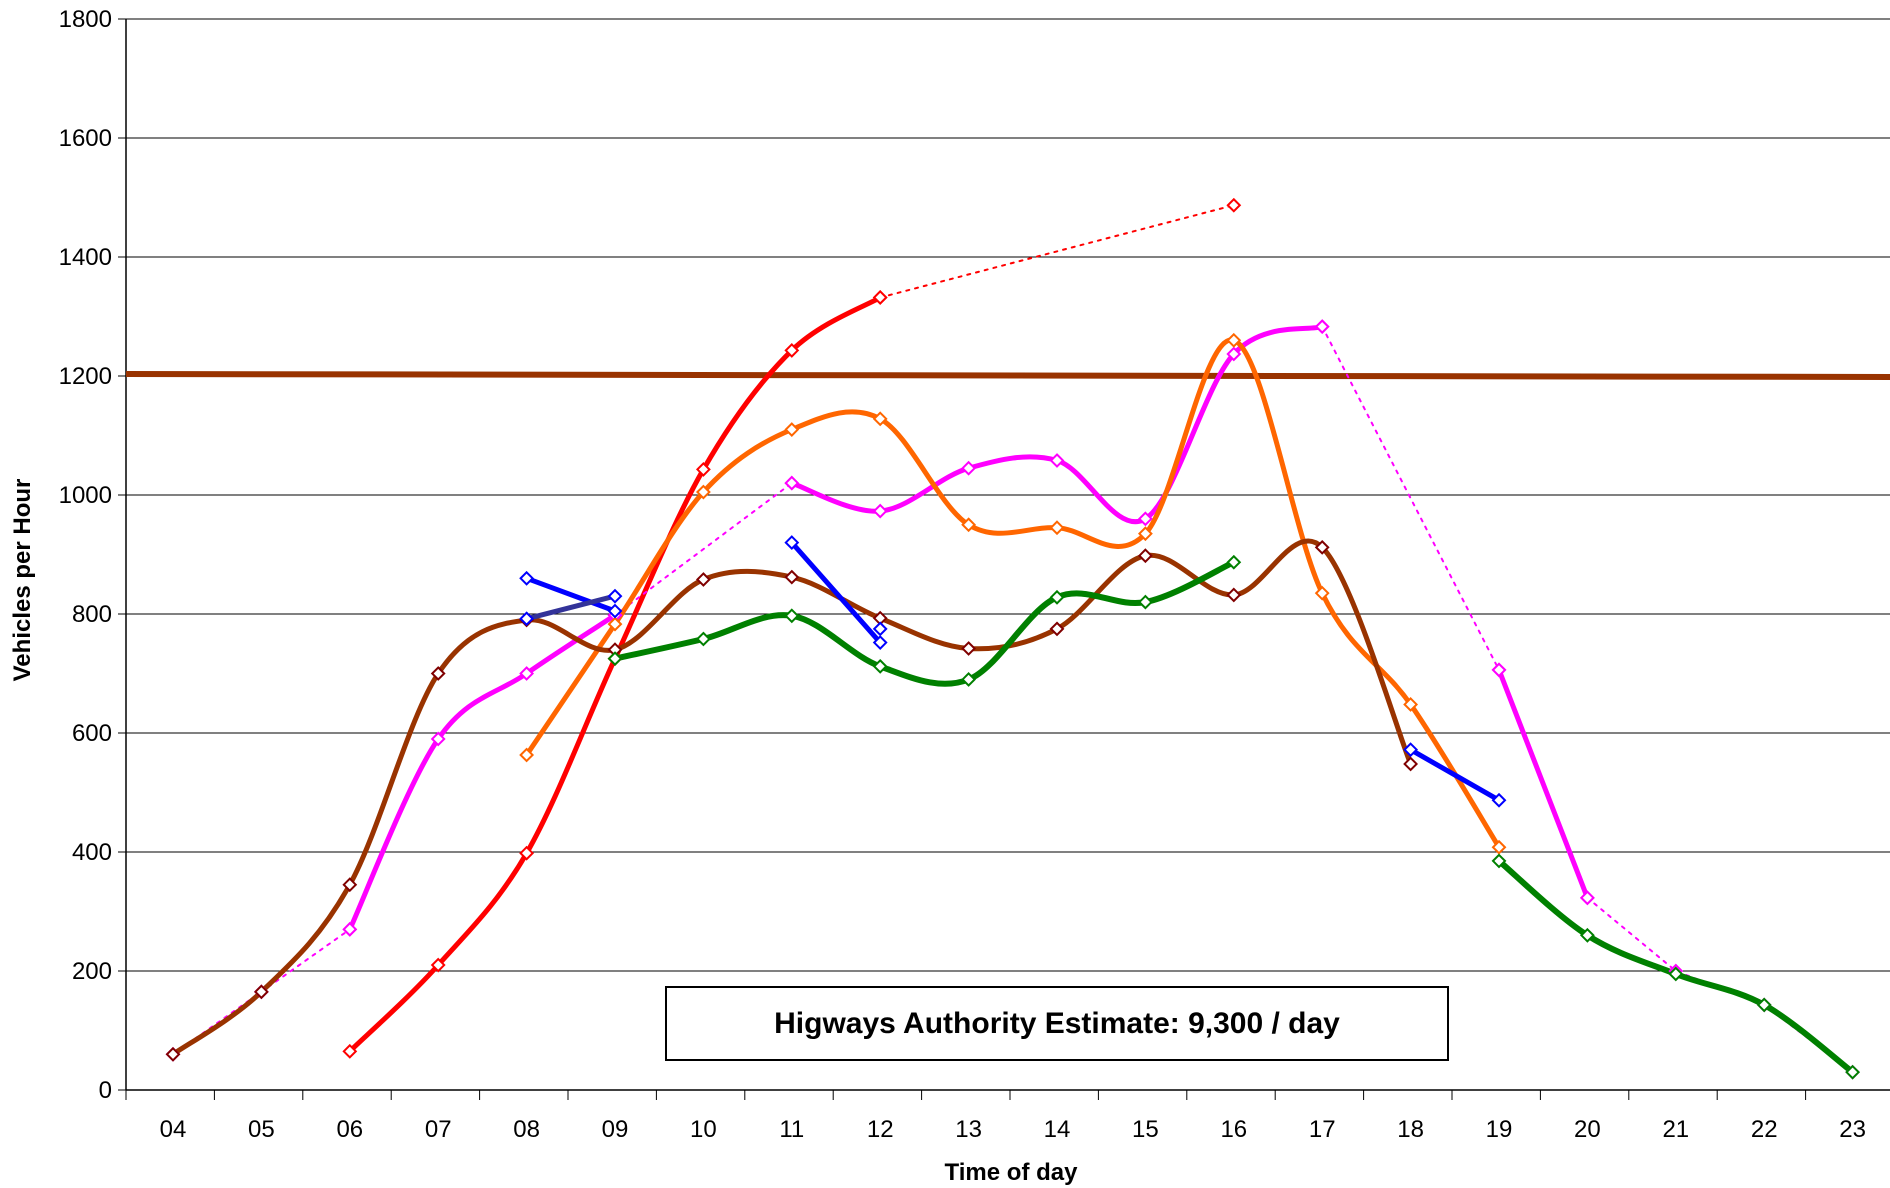  What do you see at coordinates (1057, 1129) in the screenshot?
I see `x-tick-label: 14` at bounding box center [1057, 1129].